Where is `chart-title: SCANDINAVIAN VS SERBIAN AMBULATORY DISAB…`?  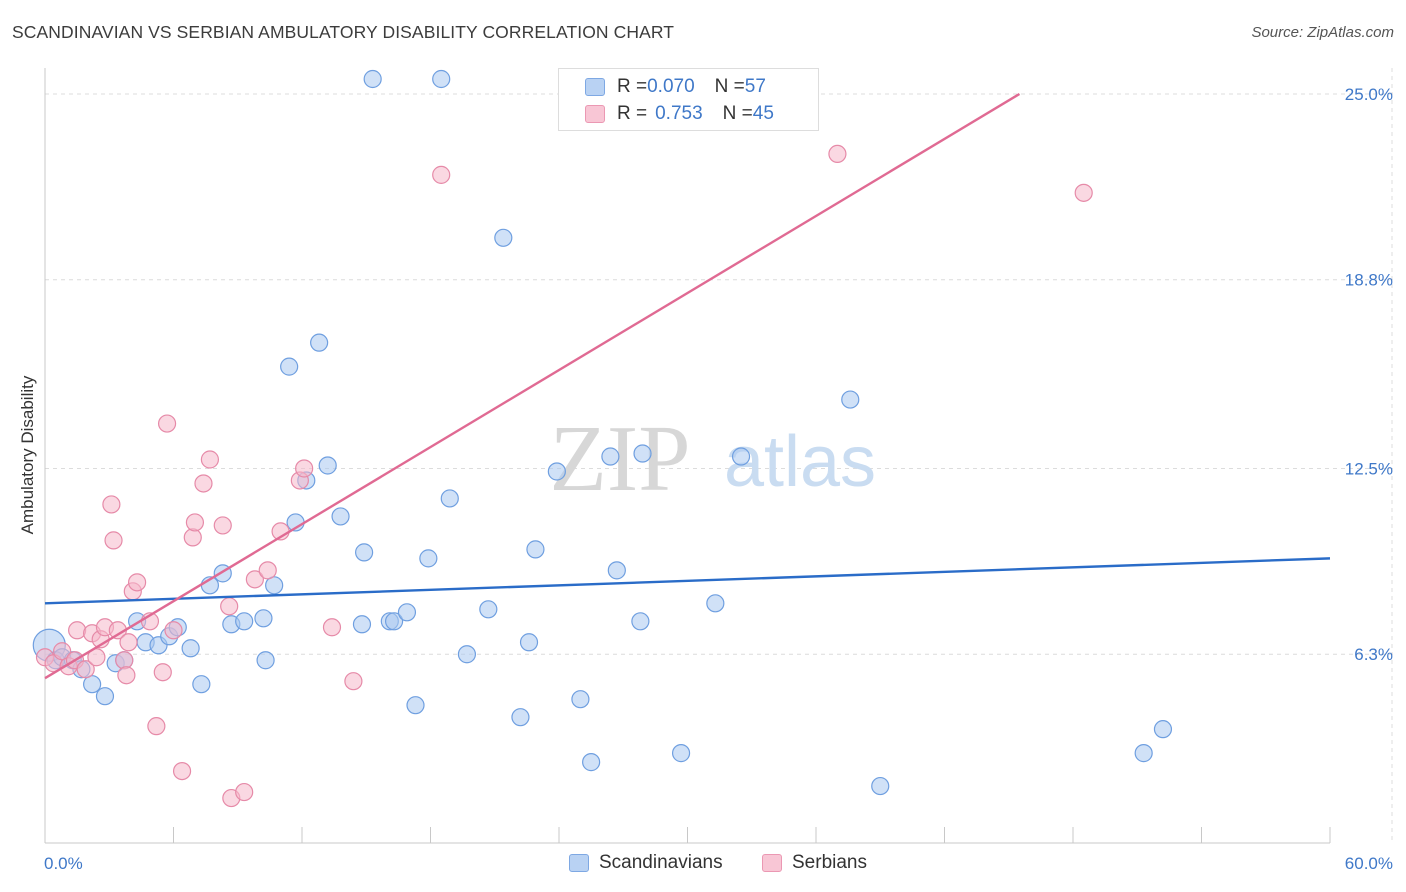 chart-title: SCANDINAVIAN VS SERBIAN AMBULATORY DISAB… is located at coordinates (343, 32).